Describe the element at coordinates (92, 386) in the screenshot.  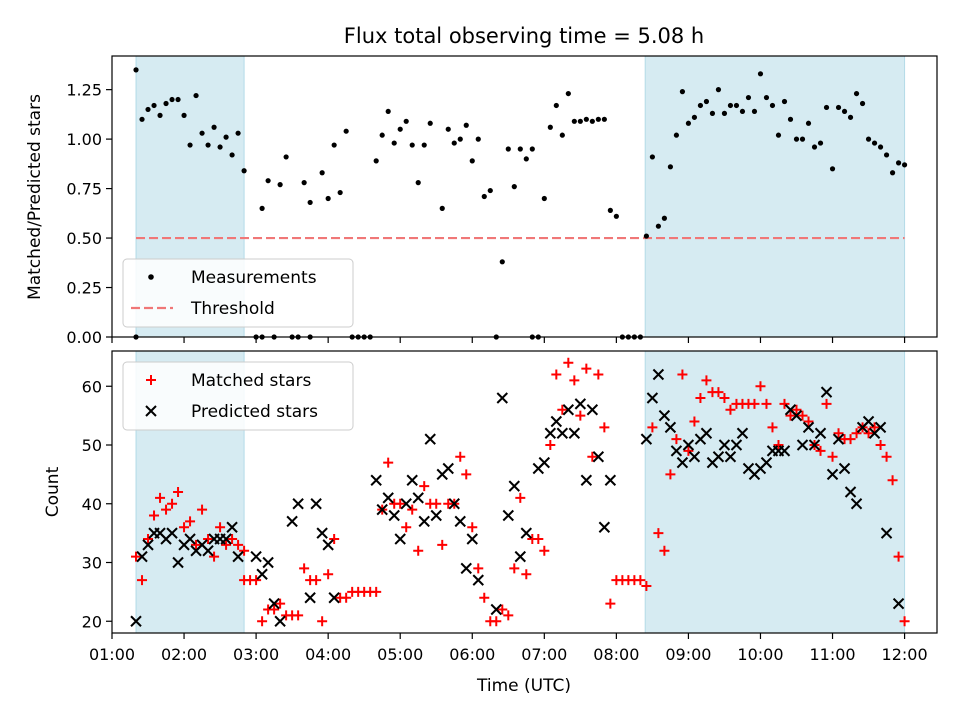
I see `y-tick-label: 60` at that location.